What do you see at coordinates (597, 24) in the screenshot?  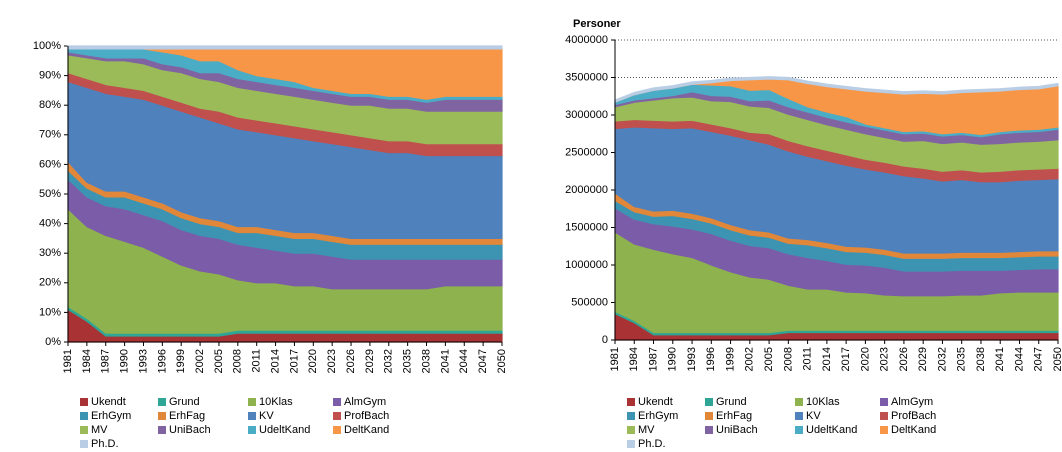 I see `y-axis-title: Personer` at bounding box center [597, 24].